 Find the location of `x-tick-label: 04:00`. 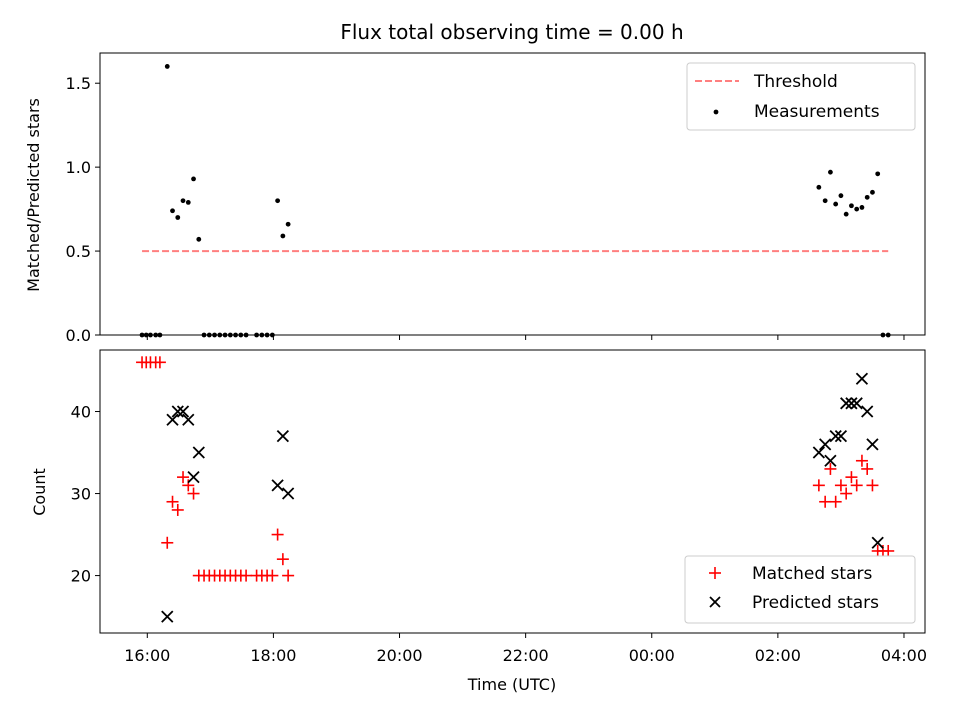

x-tick-label: 04:00 is located at coordinates (904, 655).